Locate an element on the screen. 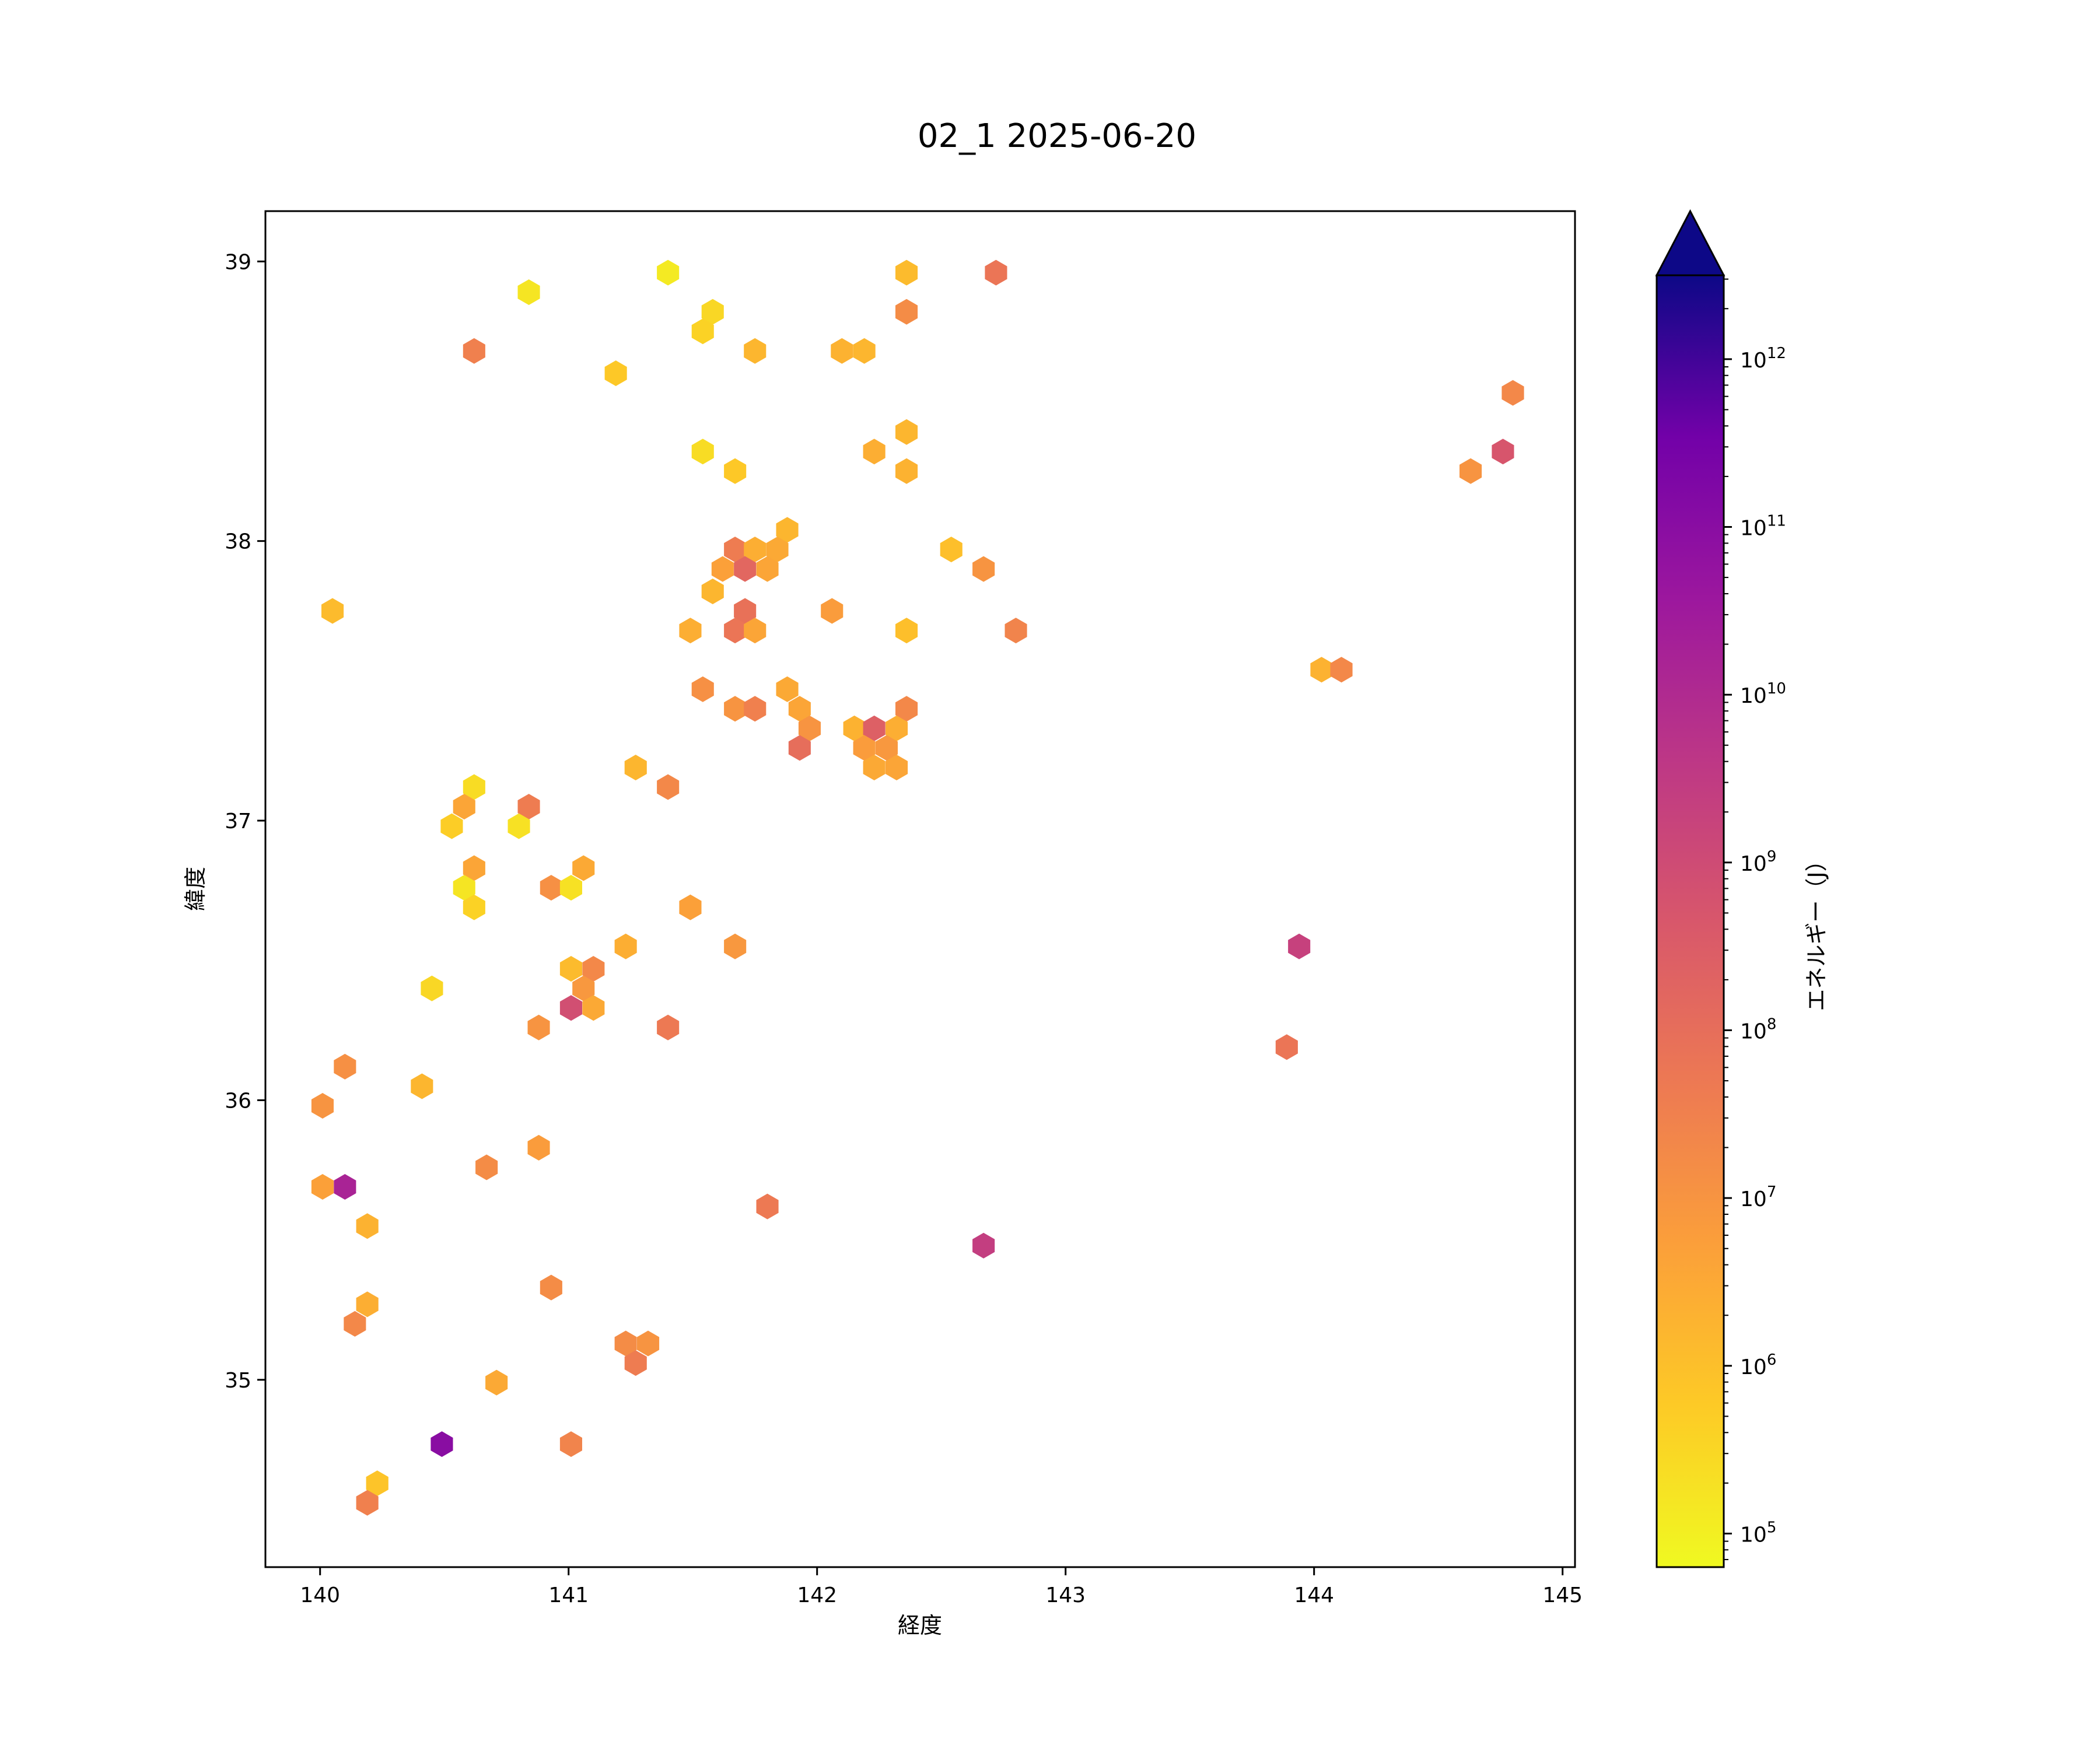 The width and height of the screenshot is (2100, 1752). x-tick-label: 140 is located at coordinates (320, 1595).